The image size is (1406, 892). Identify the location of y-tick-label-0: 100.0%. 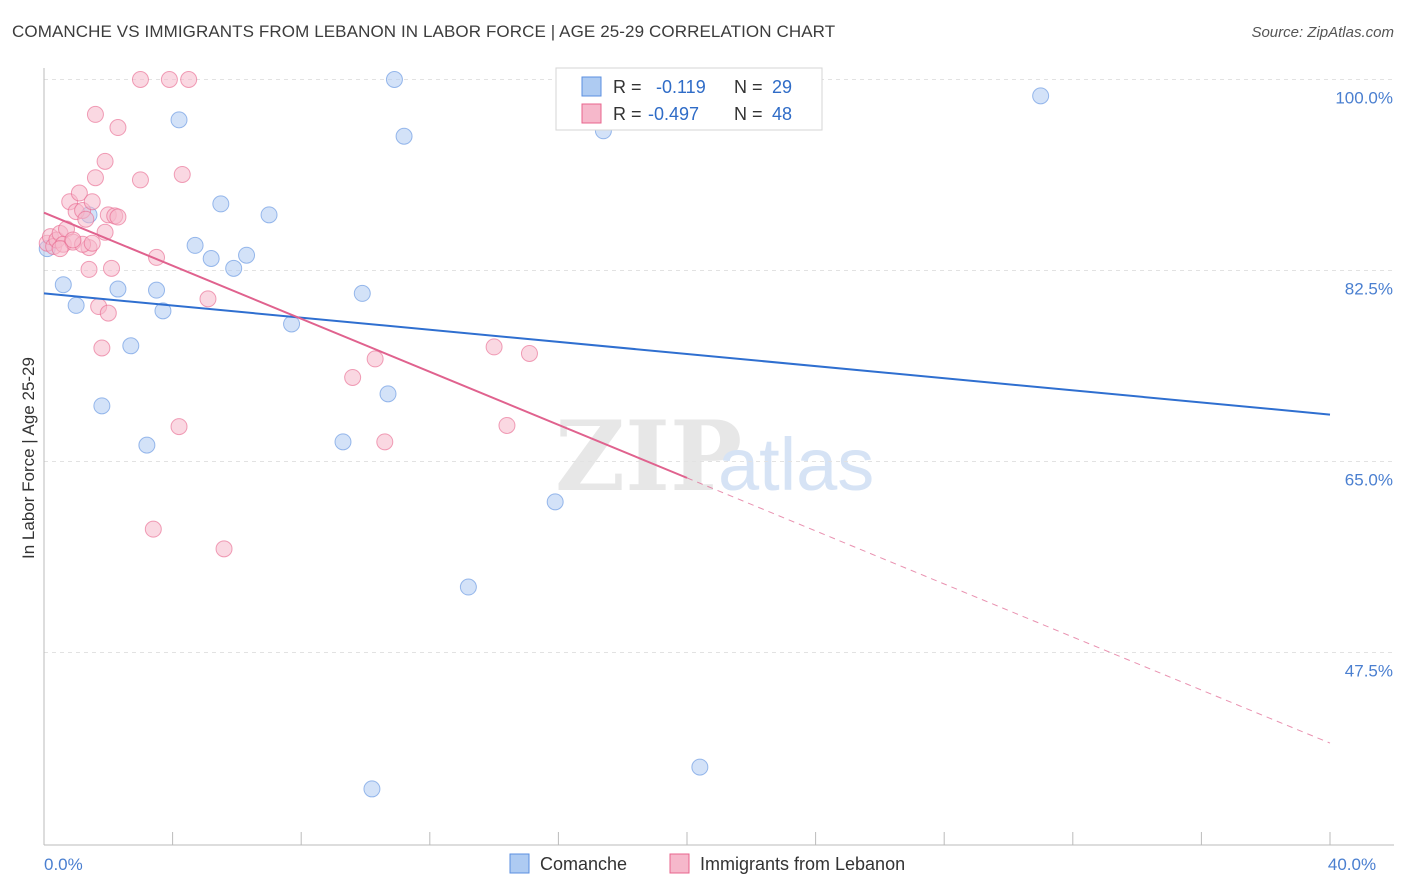
(1364, 98).